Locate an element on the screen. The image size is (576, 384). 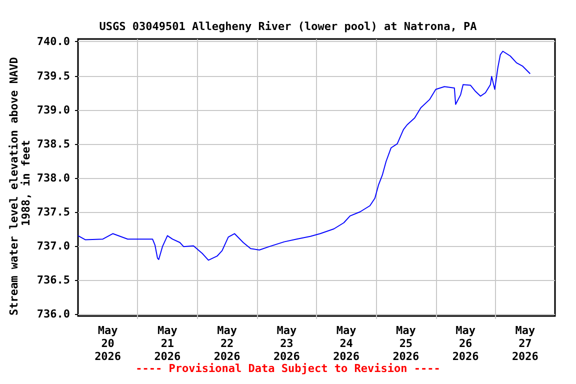
y-tick-label: 739.5 is located at coordinates (53, 75).